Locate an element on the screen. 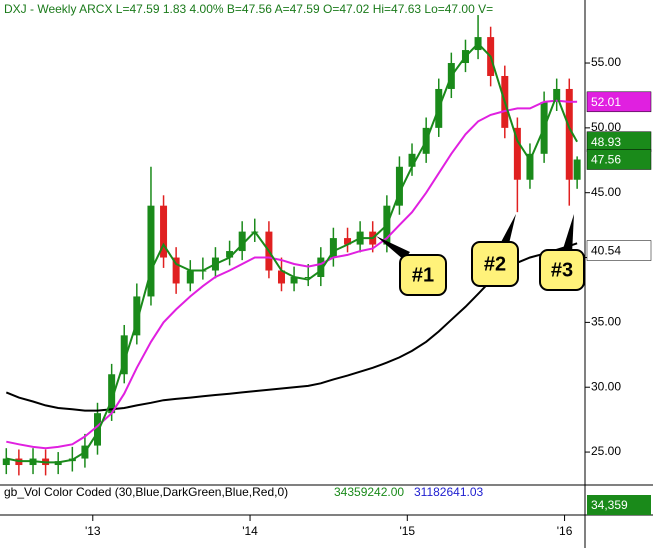  callout-label: #3 is located at coordinates (562, 270).